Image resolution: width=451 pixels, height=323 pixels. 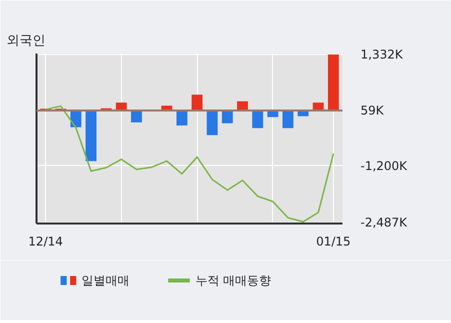 I want to click on legend-label: 누적 매매동향, so click(x=233, y=281).